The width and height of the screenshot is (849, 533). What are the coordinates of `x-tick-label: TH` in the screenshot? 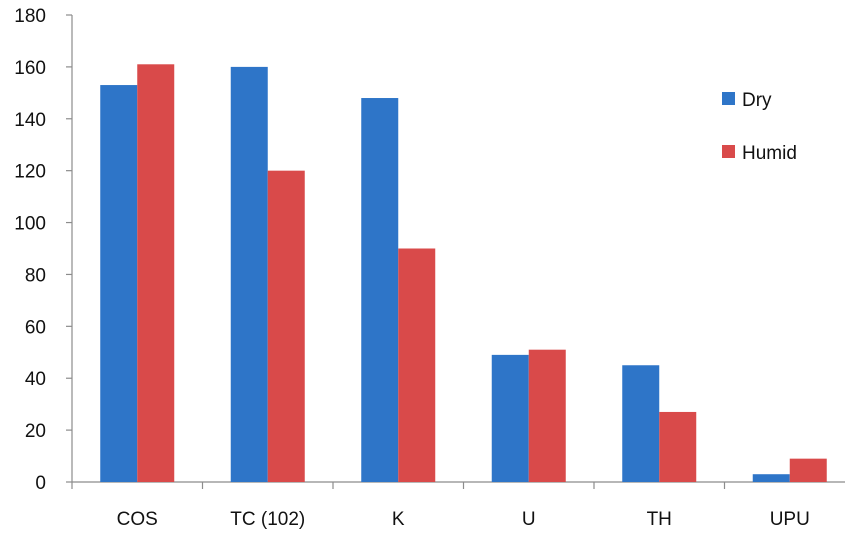 It's located at (659, 519).